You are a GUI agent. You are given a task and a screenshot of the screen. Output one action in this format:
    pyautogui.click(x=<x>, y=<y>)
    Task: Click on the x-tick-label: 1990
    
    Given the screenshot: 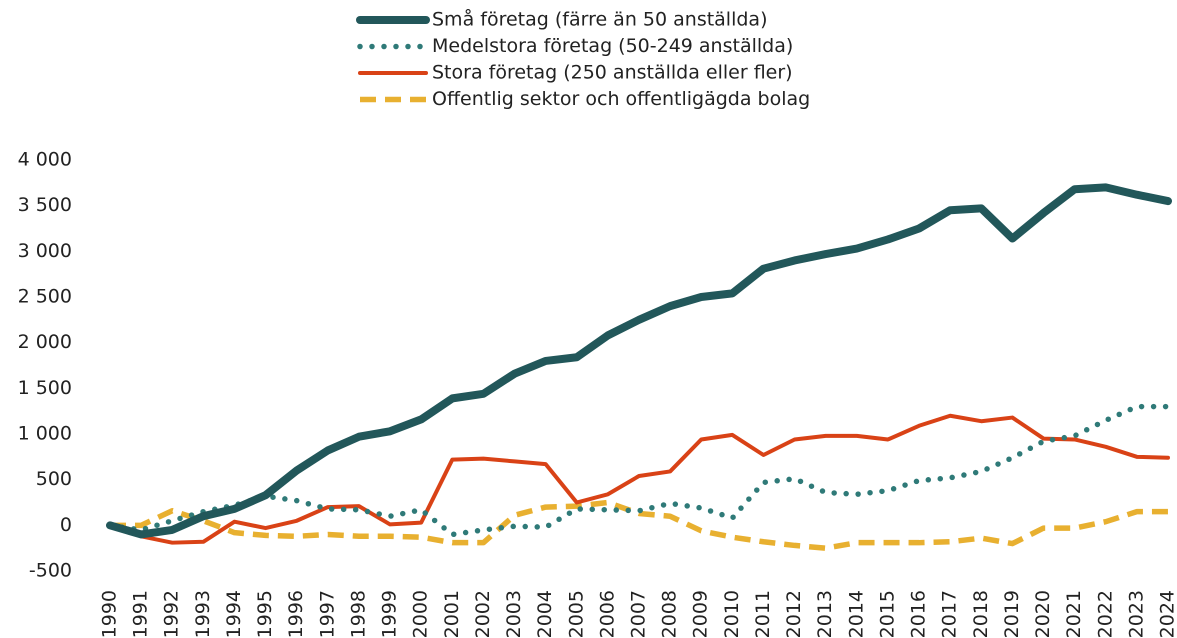 What is the action you would take?
    pyautogui.click(x=110, y=614)
    